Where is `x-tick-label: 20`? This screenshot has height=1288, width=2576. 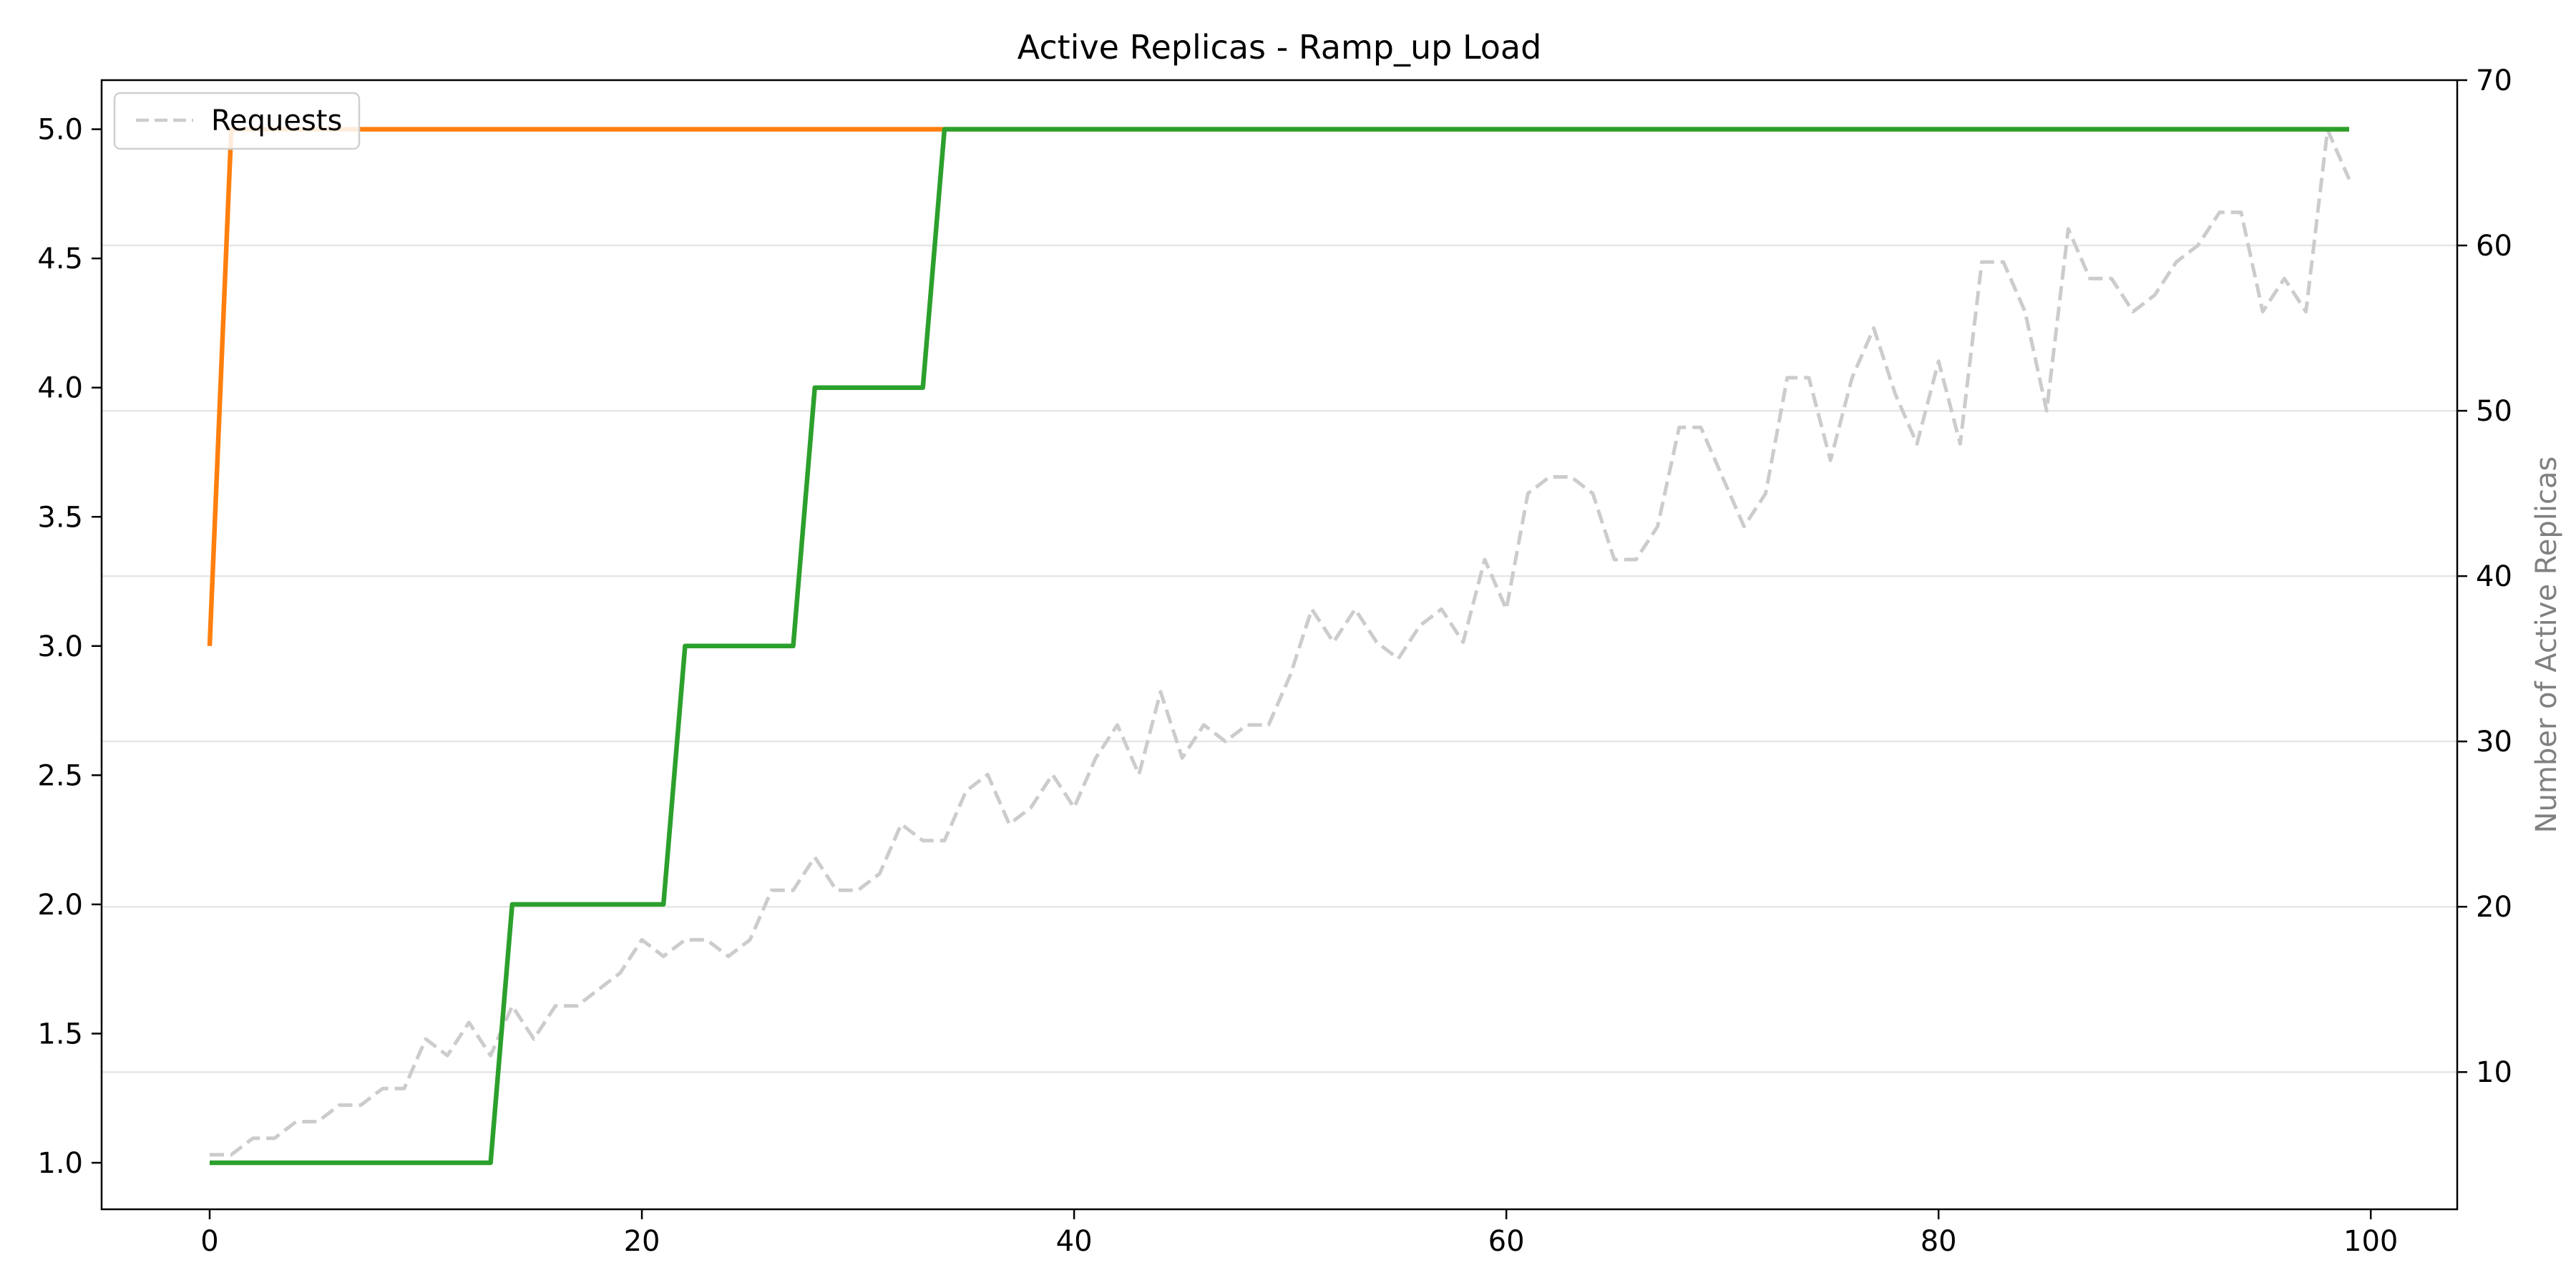
x-tick-label: 20 is located at coordinates (642, 1241).